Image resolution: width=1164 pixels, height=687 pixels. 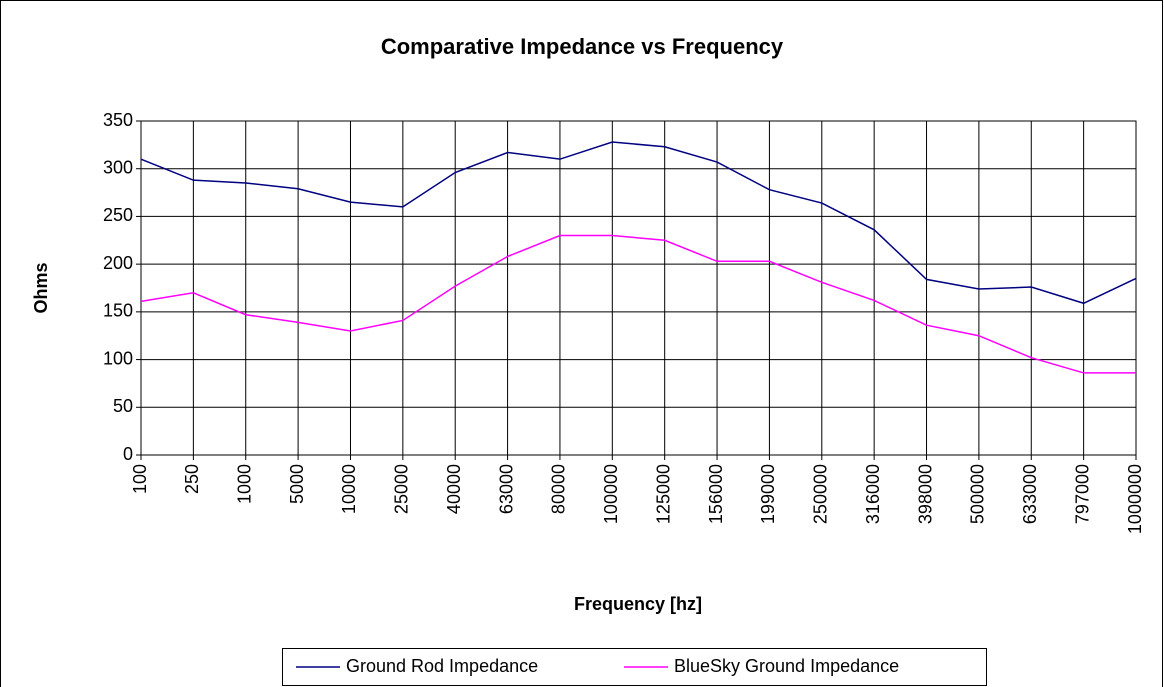 What do you see at coordinates (1082, 494) in the screenshot?
I see `x-tick-label: 797000` at bounding box center [1082, 494].